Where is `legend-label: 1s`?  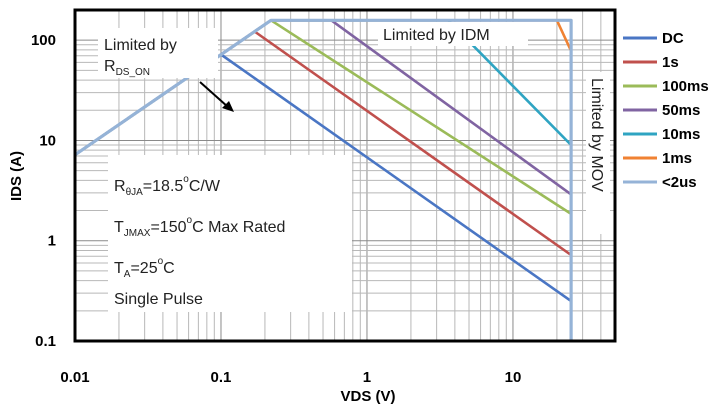
legend-label: 1s is located at coordinates (670, 62).